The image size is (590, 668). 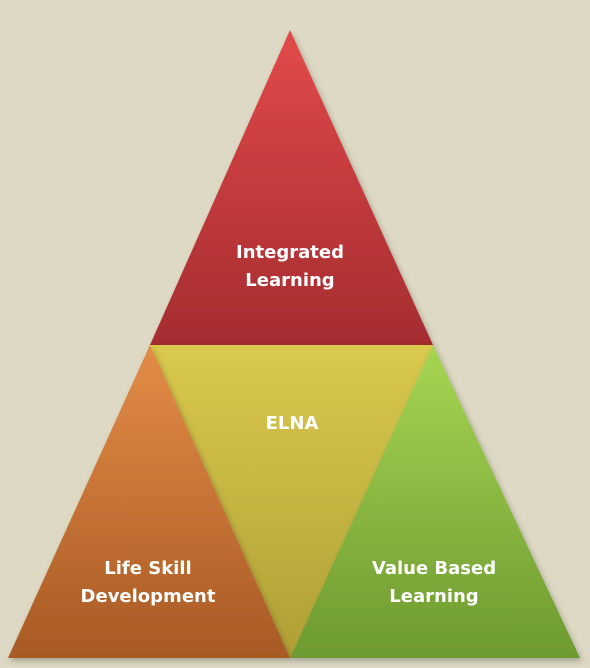 I want to click on life-skill-label-line2: Development, so click(x=148, y=596).